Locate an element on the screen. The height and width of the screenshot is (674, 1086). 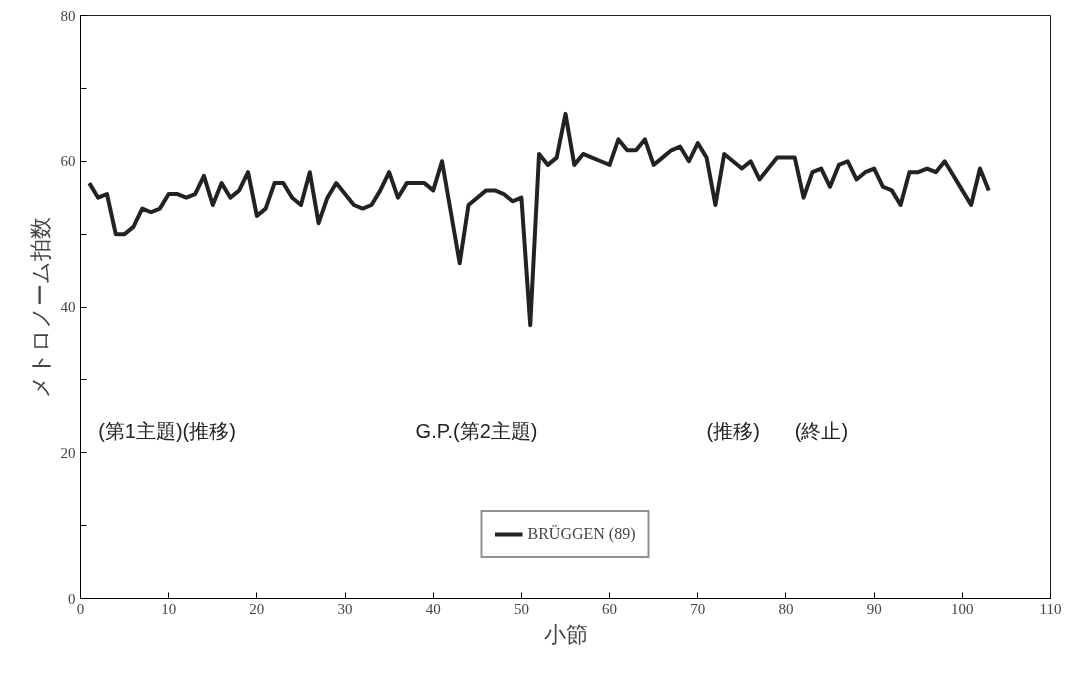
annotation: (第1主題)(推移) is located at coordinates (167, 430).